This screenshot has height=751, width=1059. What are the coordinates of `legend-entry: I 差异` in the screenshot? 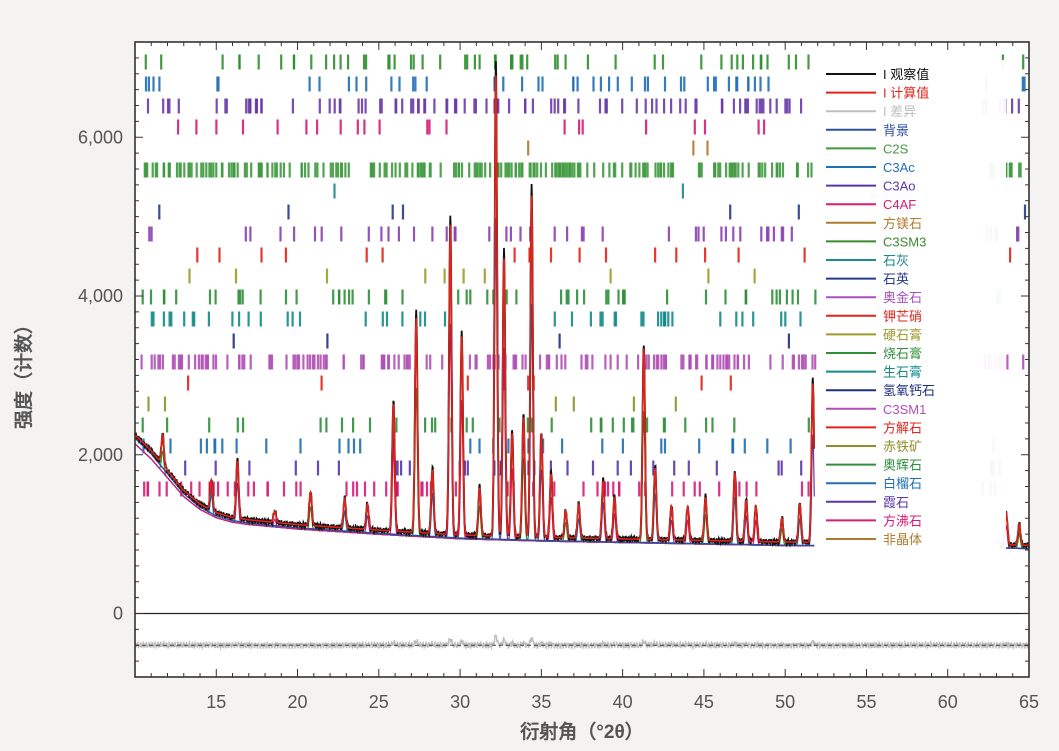 It's located at (871, 111).